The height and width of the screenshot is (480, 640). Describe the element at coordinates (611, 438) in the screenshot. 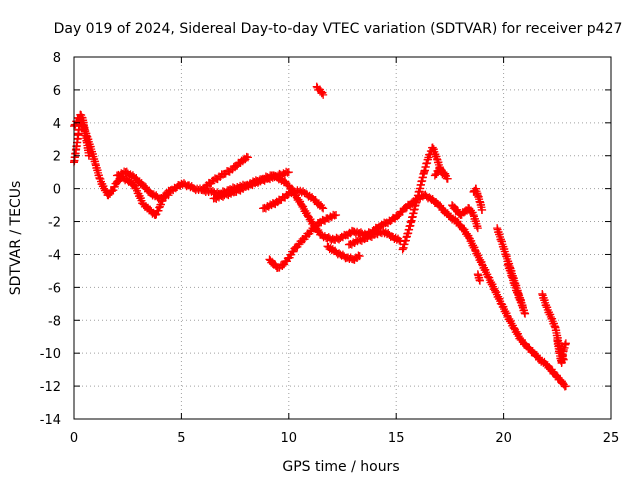

I see `x-tick-label: 25` at that location.